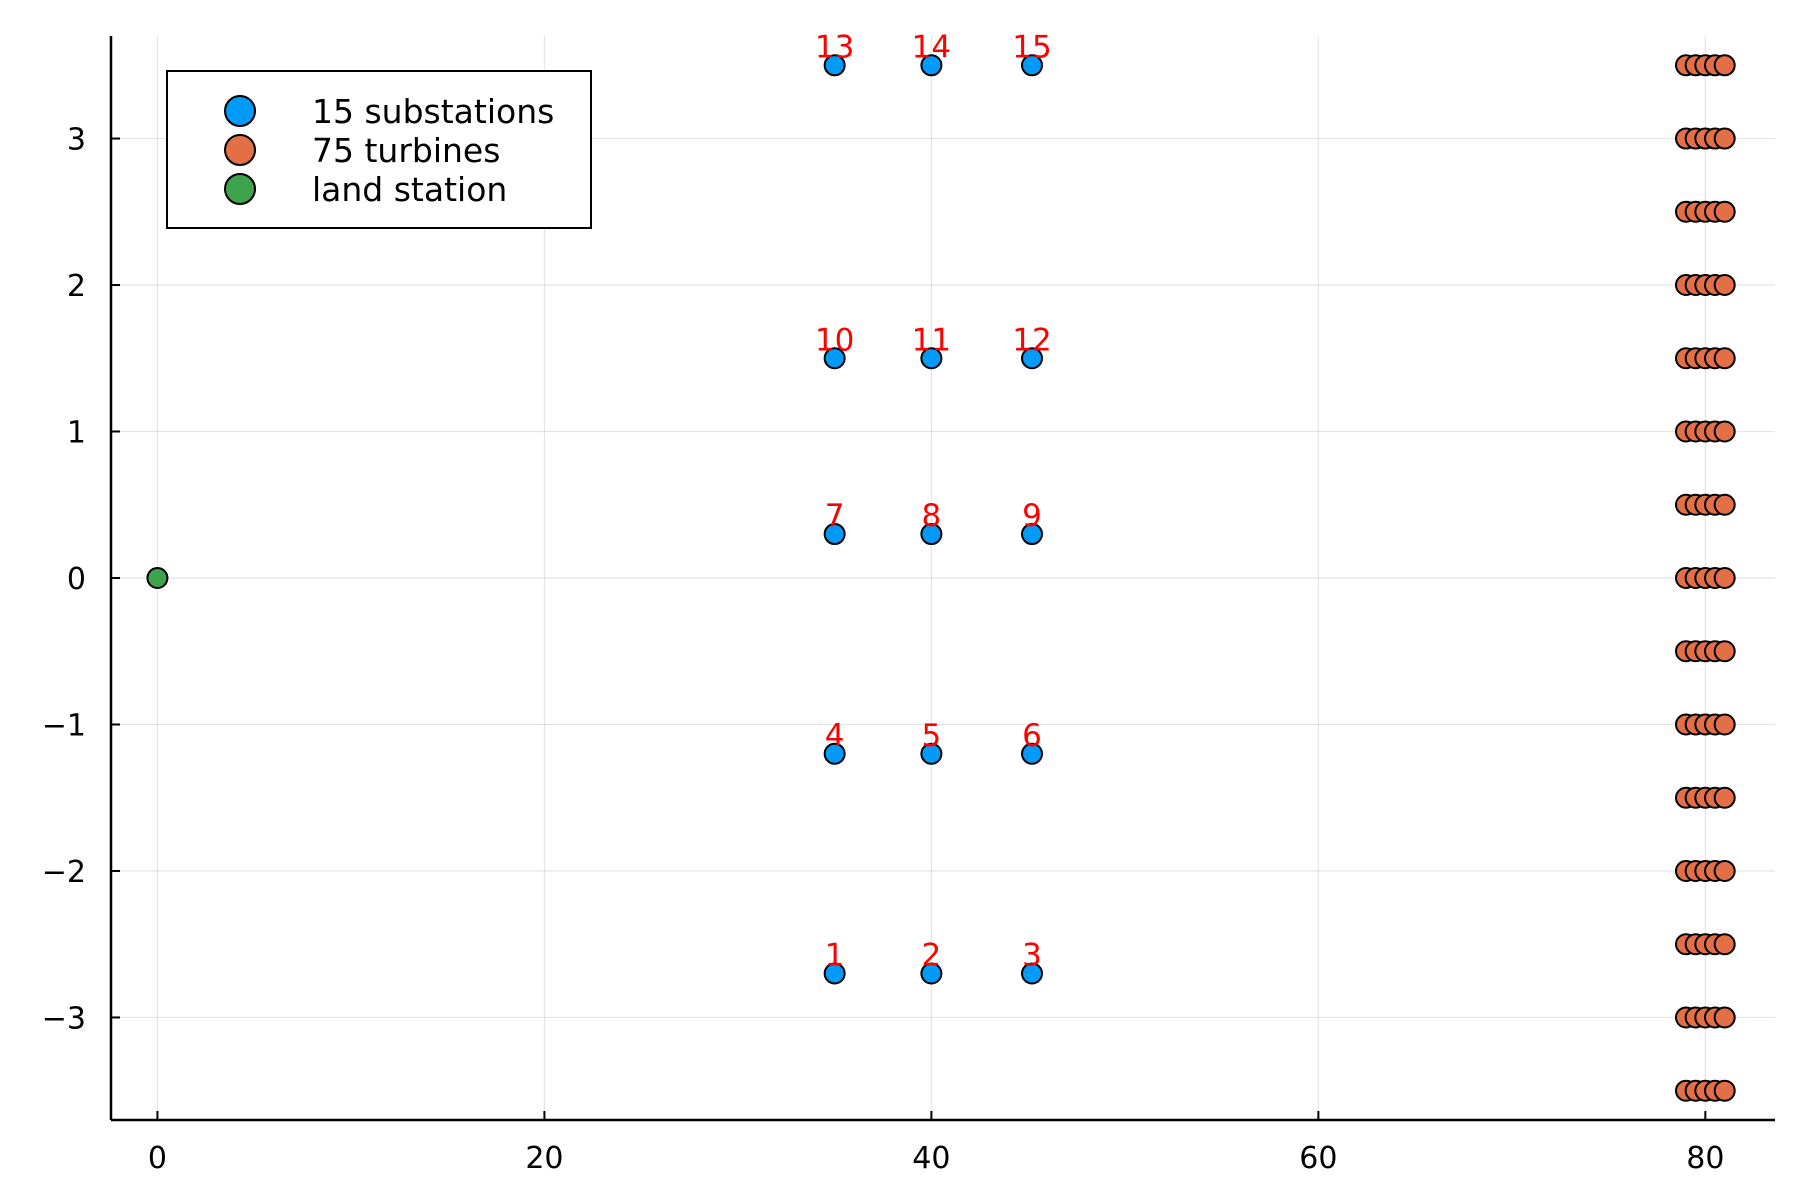 This screenshot has height=1200, width=1800. Describe the element at coordinates (932, 956) in the screenshot. I see `substation-label: 2` at that location.